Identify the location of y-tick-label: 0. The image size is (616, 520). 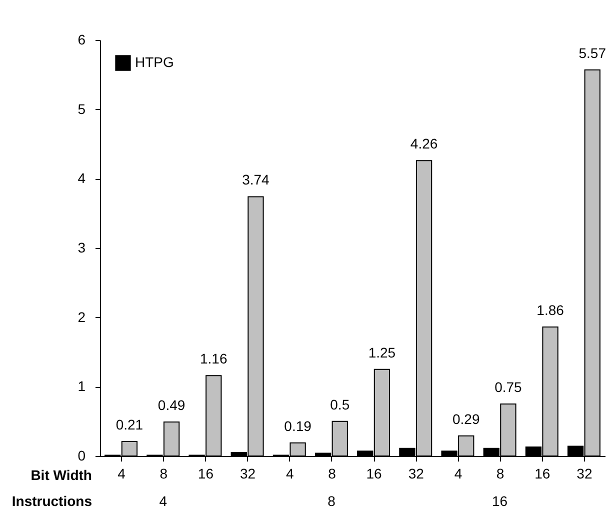
(82, 456).